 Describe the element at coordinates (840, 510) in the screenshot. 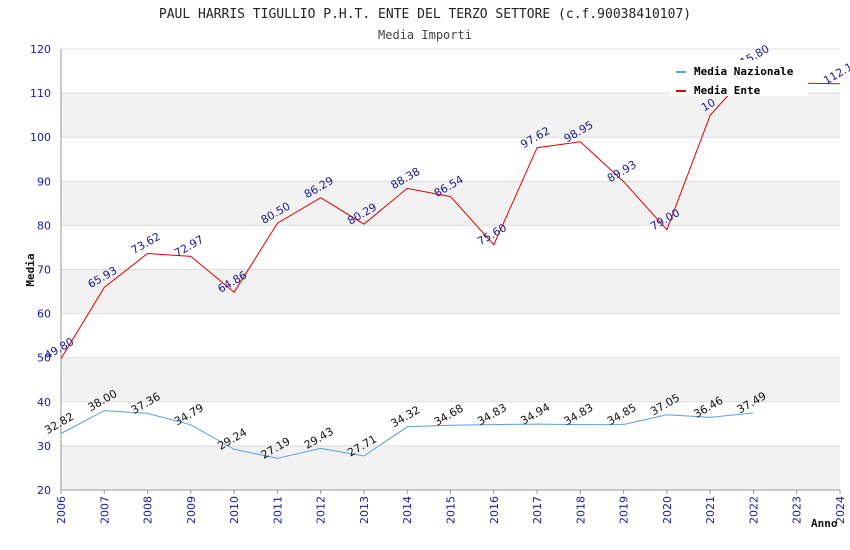

I see `x-tick-label: 2024` at that location.